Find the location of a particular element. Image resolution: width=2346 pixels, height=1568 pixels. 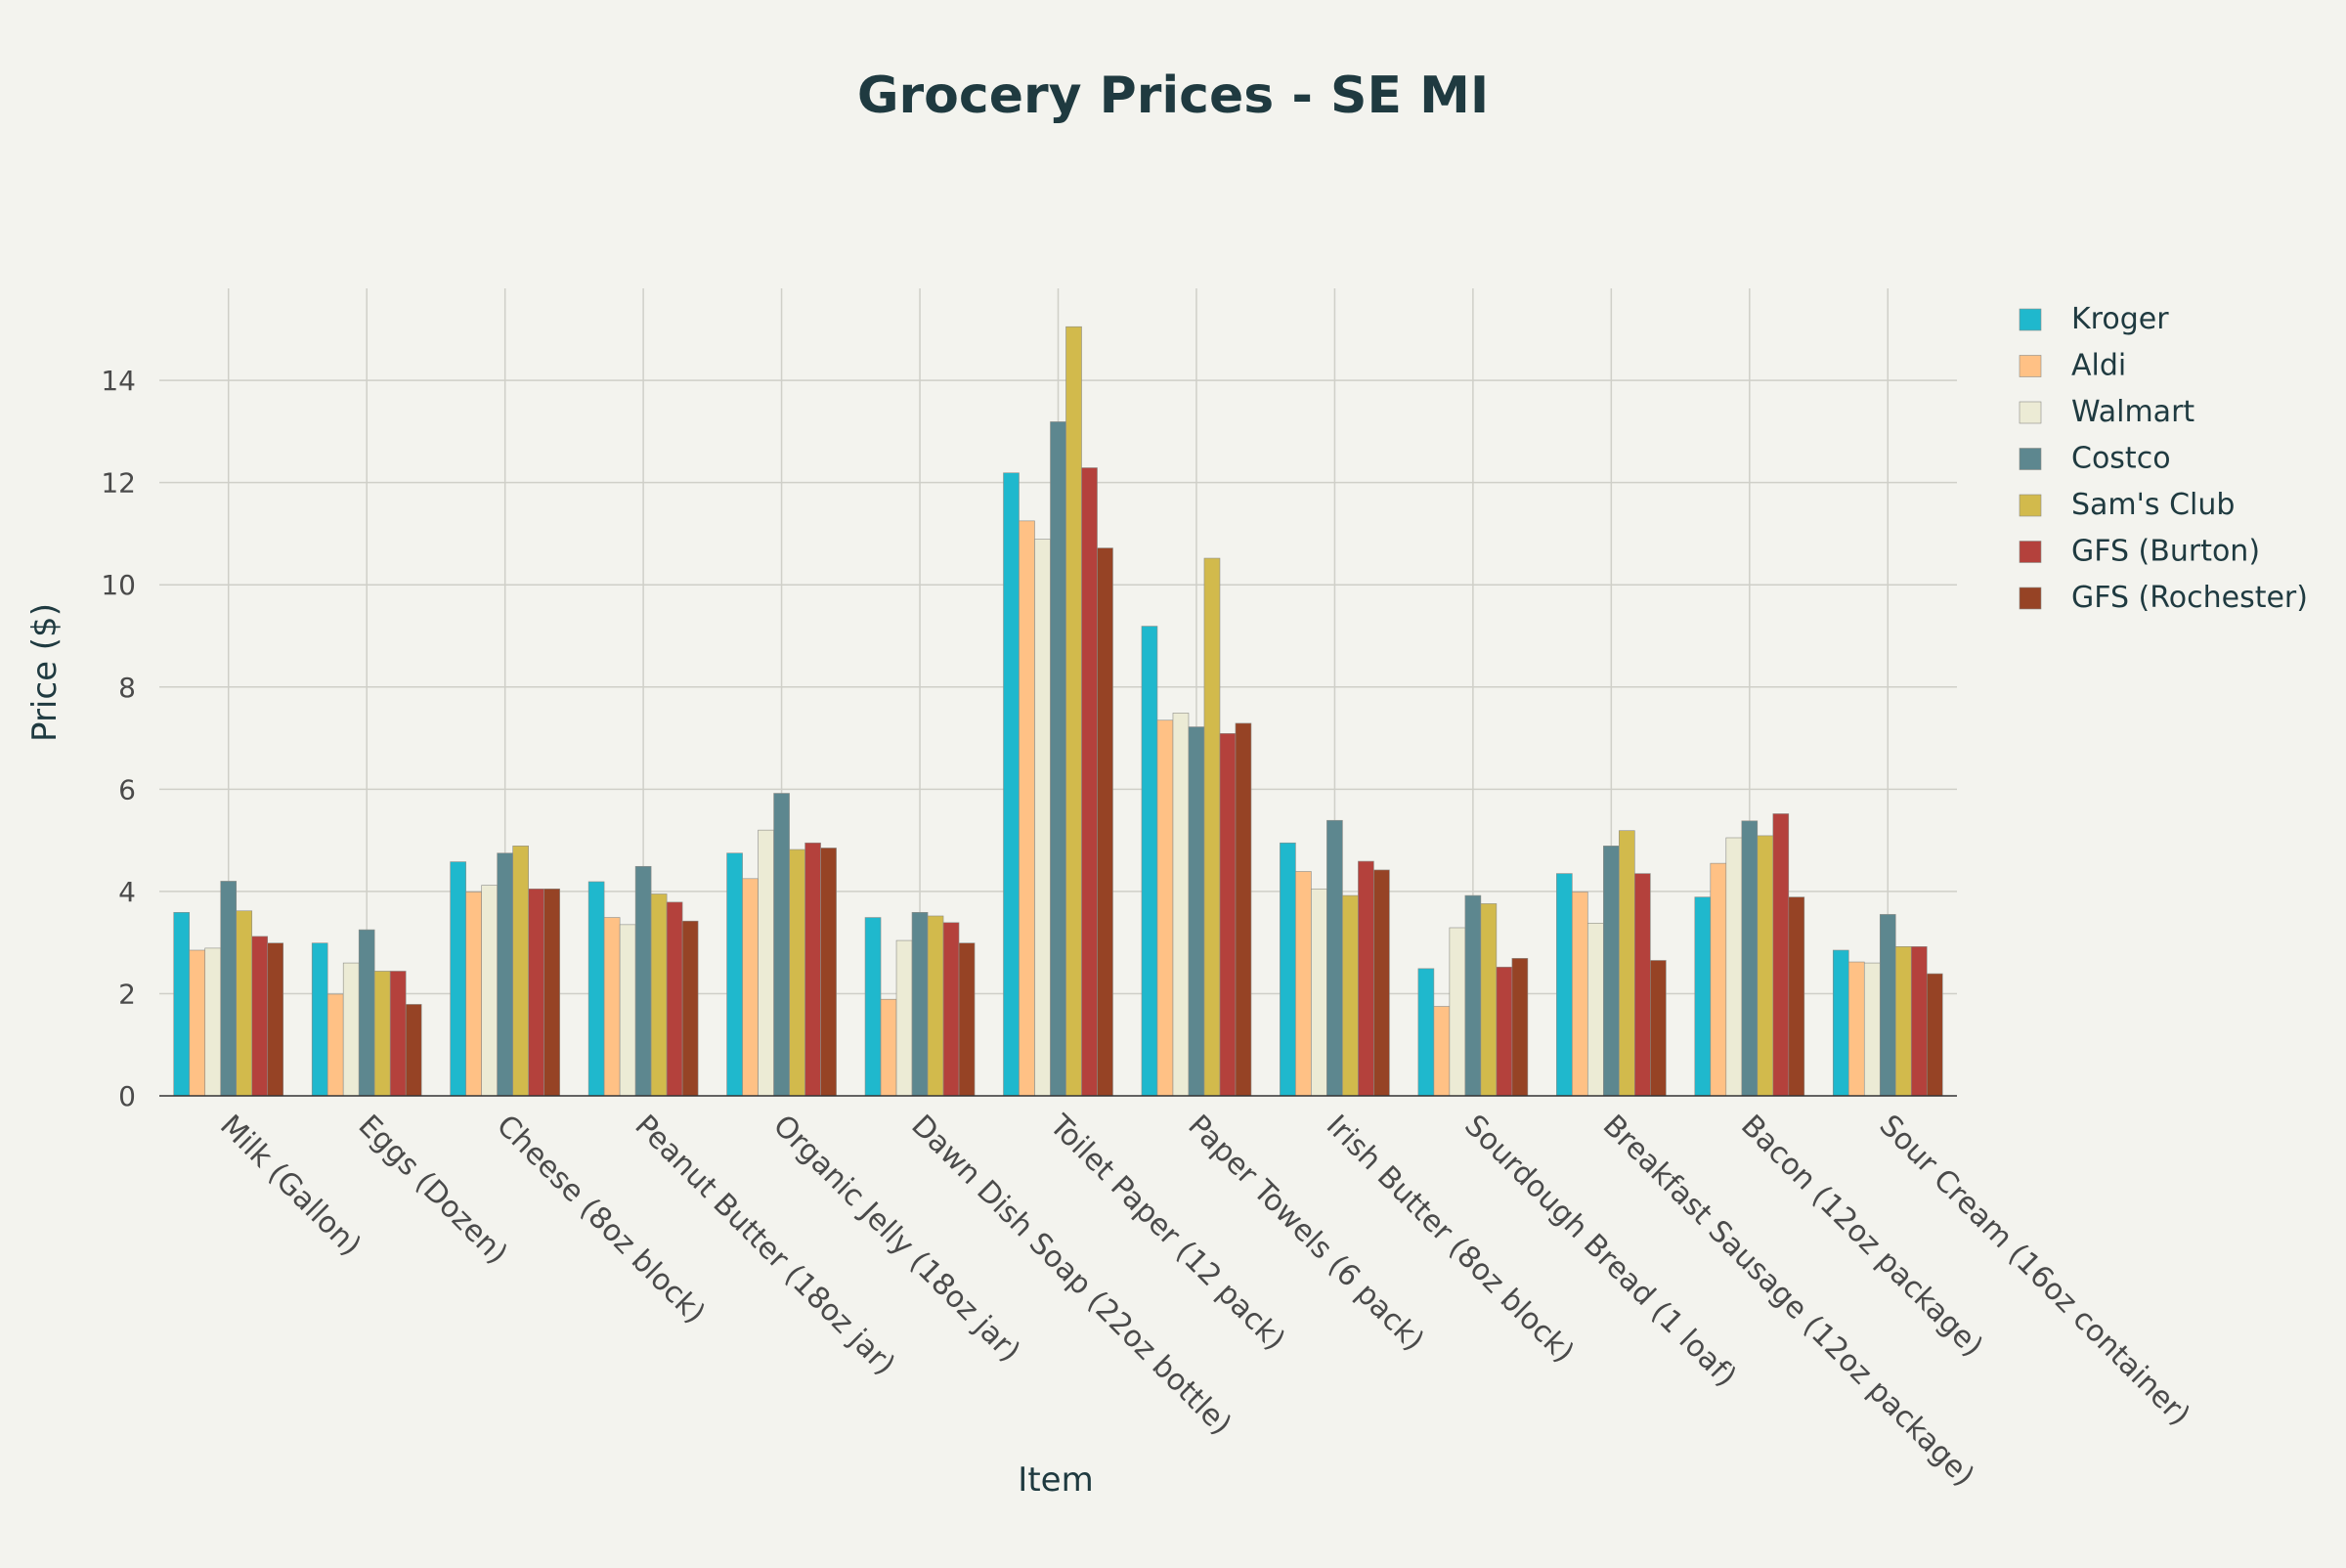

legend-label: GFS (Burton) is located at coordinates (2166, 552).